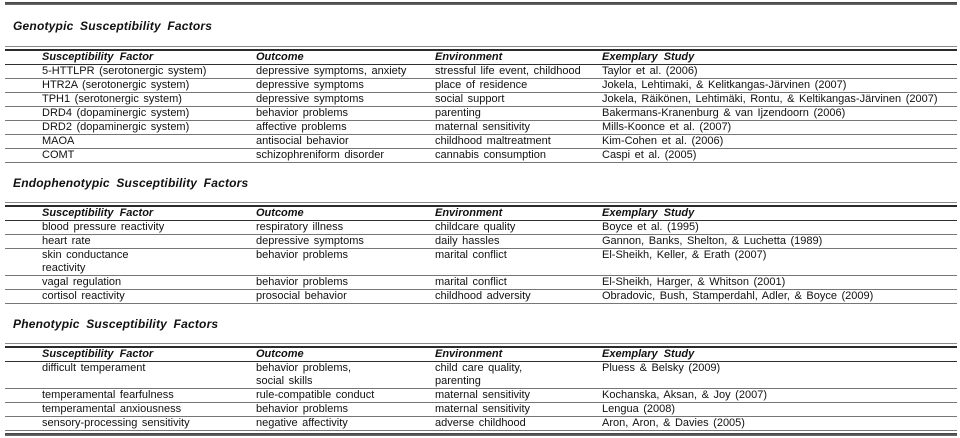 This screenshot has width=960, height=438. What do you see at coordinates (130, 155) in the screenshot?
I see `table-cell: COMT` at bounding box center [130, 155].